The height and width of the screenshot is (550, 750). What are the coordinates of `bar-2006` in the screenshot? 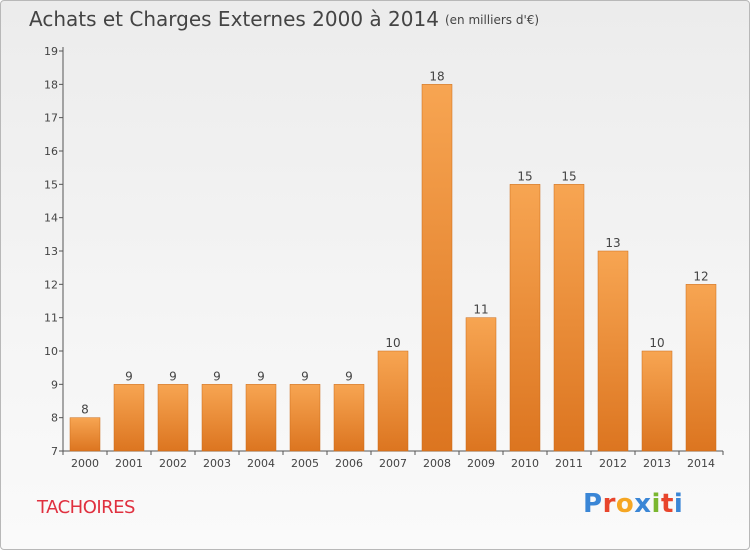 It's located at (349, 418).